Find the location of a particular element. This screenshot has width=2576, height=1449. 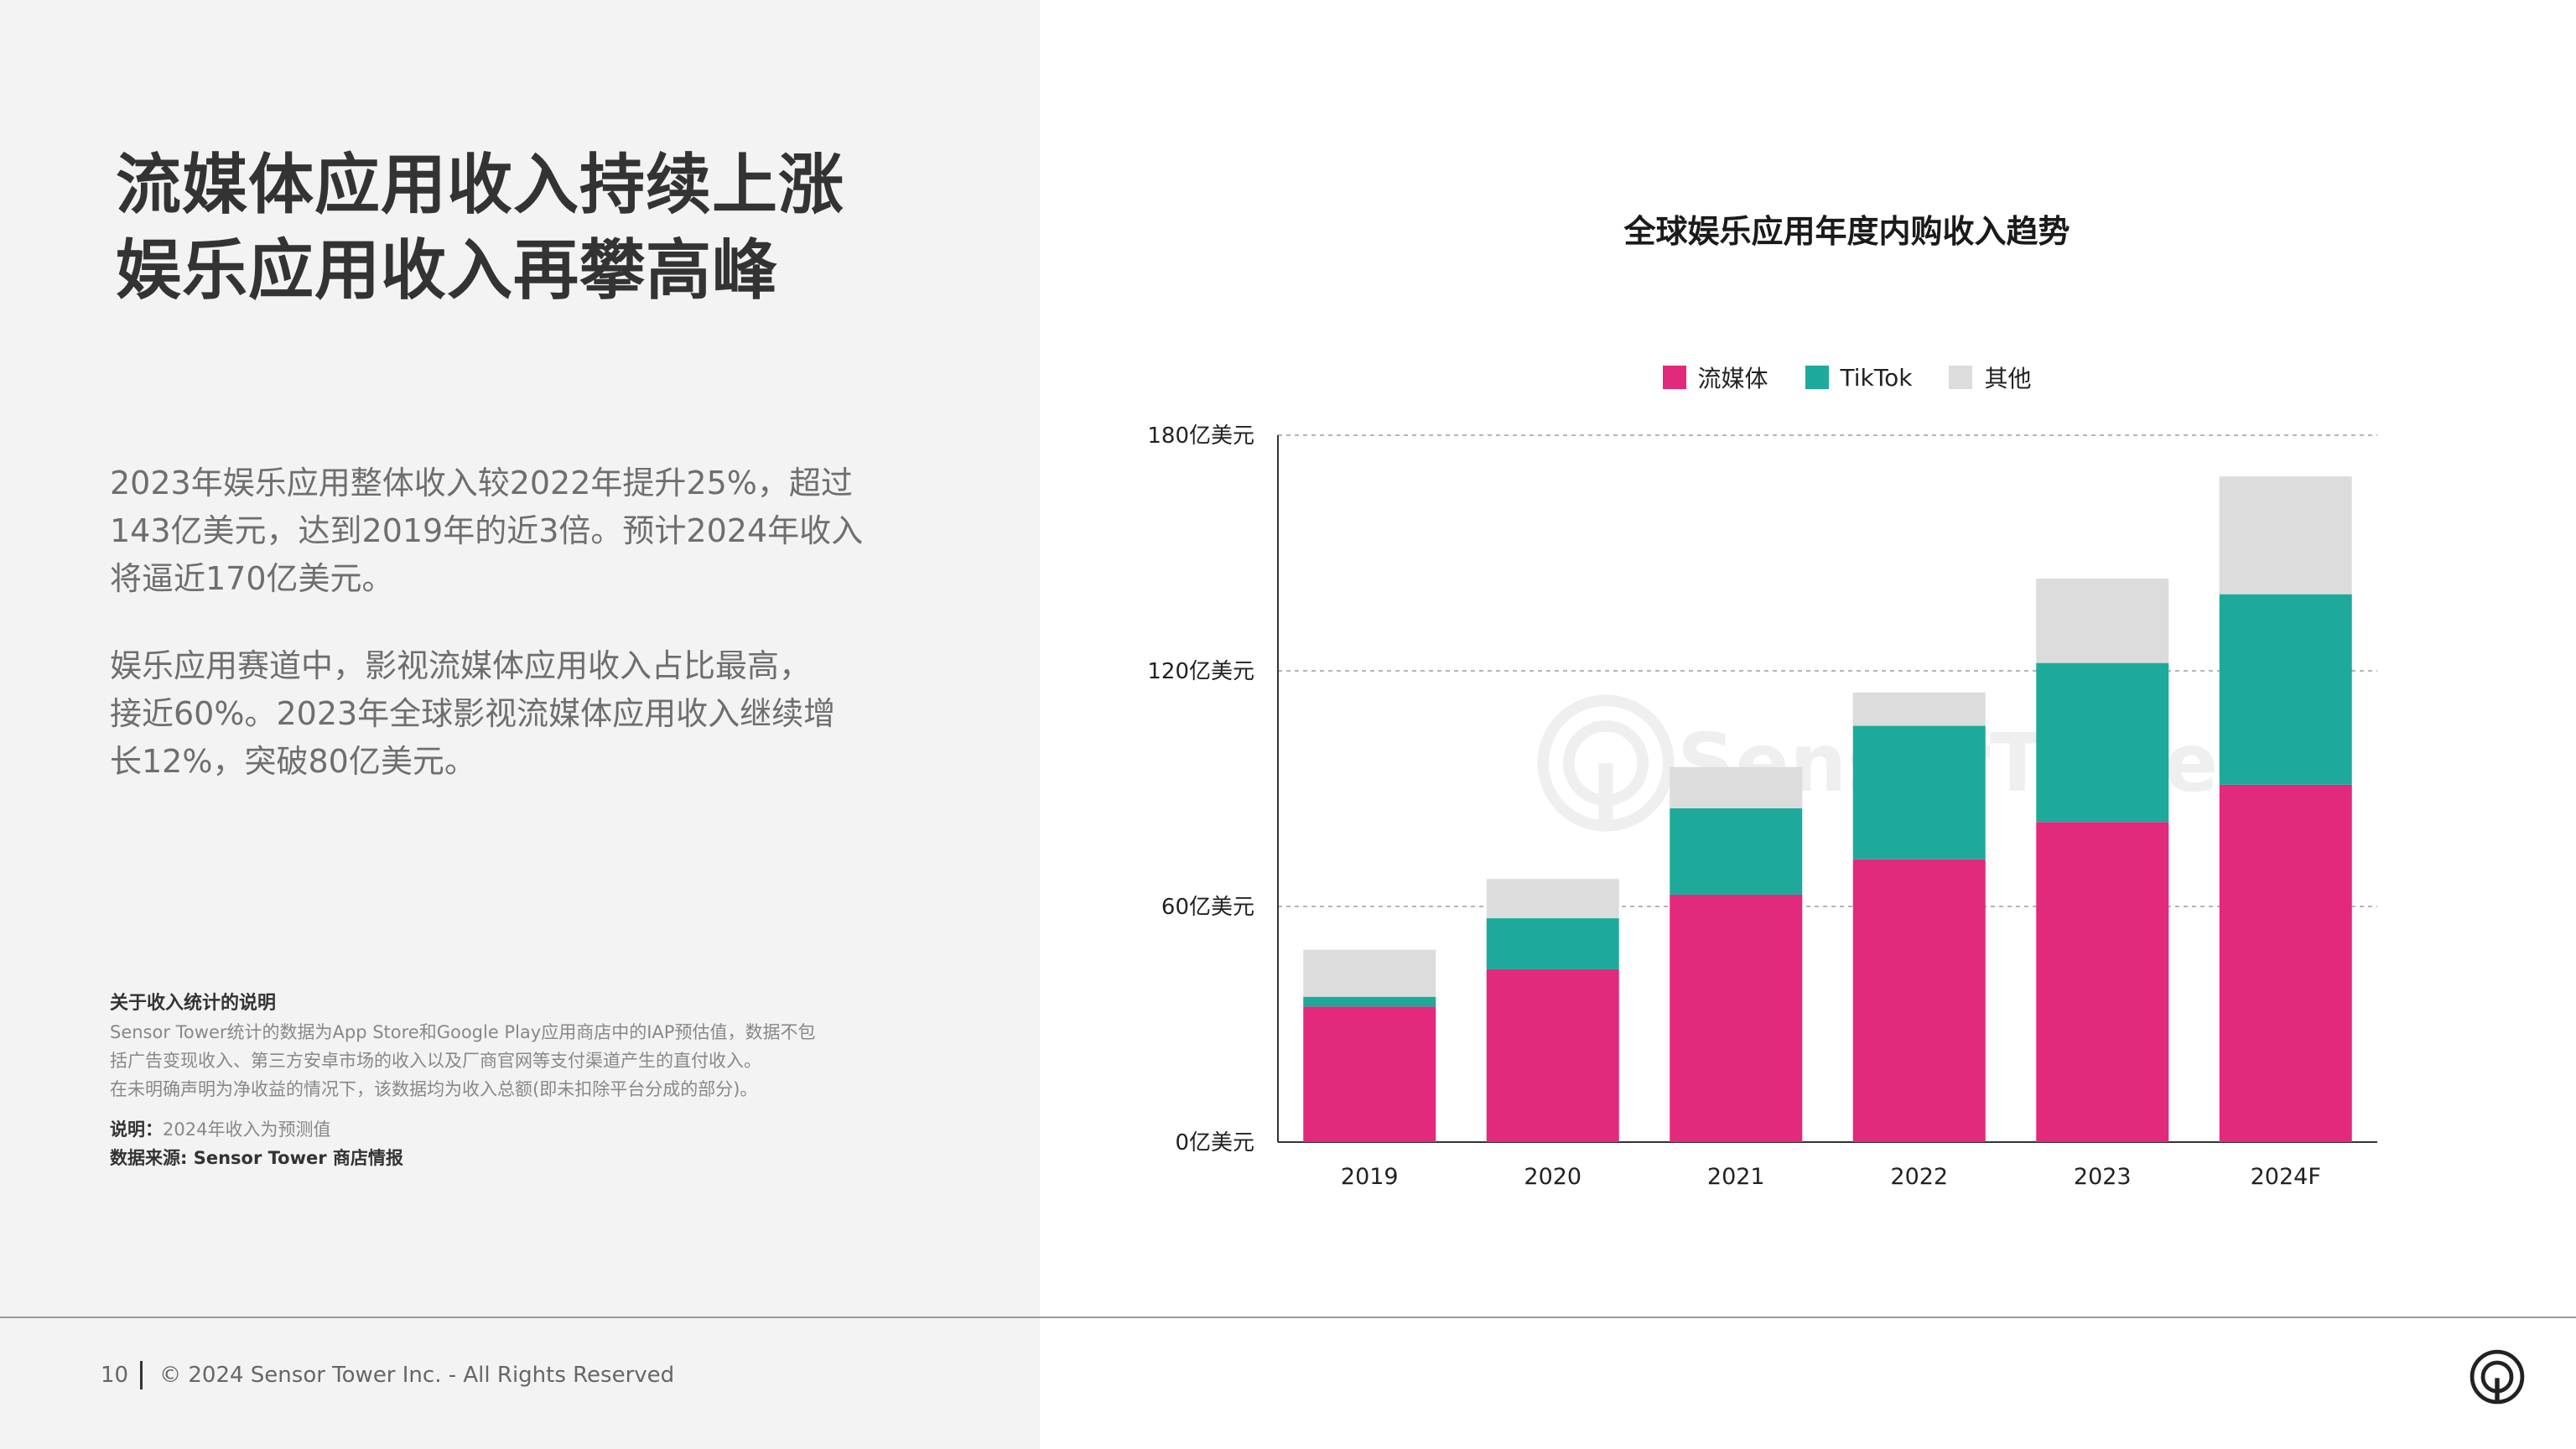

legend-swatch-tiktok is located at coordinates (1817, 377).